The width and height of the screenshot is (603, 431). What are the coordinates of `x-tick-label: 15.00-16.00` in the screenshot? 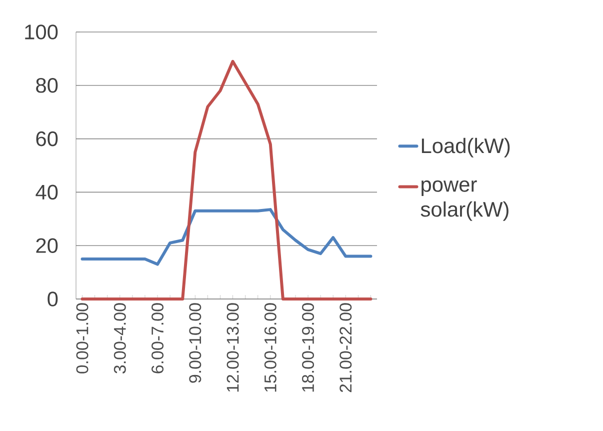 It's located at (270, 347).